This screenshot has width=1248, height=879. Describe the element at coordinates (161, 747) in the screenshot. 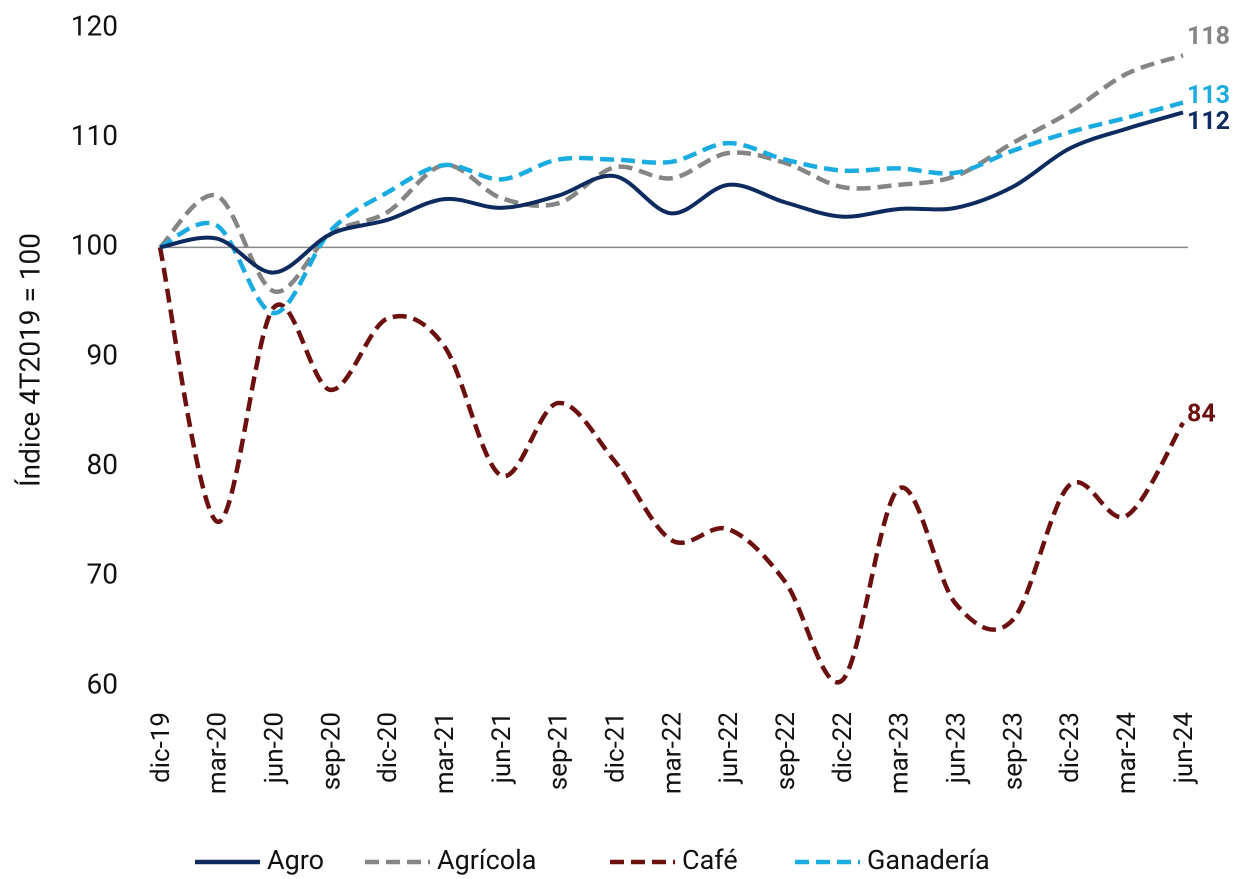

I see `x-tick-label: dic-19` at that location.